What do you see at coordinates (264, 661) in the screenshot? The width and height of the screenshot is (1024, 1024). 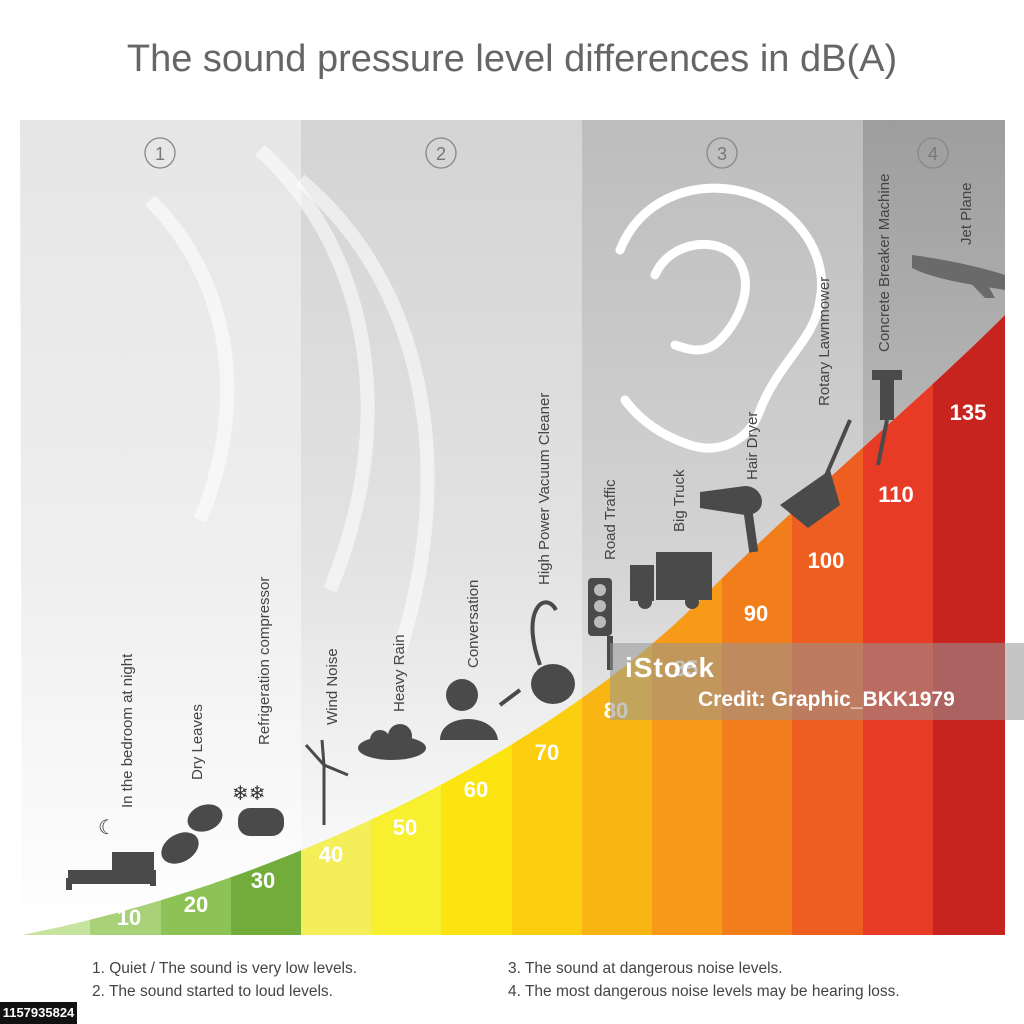 I see `source-label: Refrigeration compressor` at bounding box center [264, 661].